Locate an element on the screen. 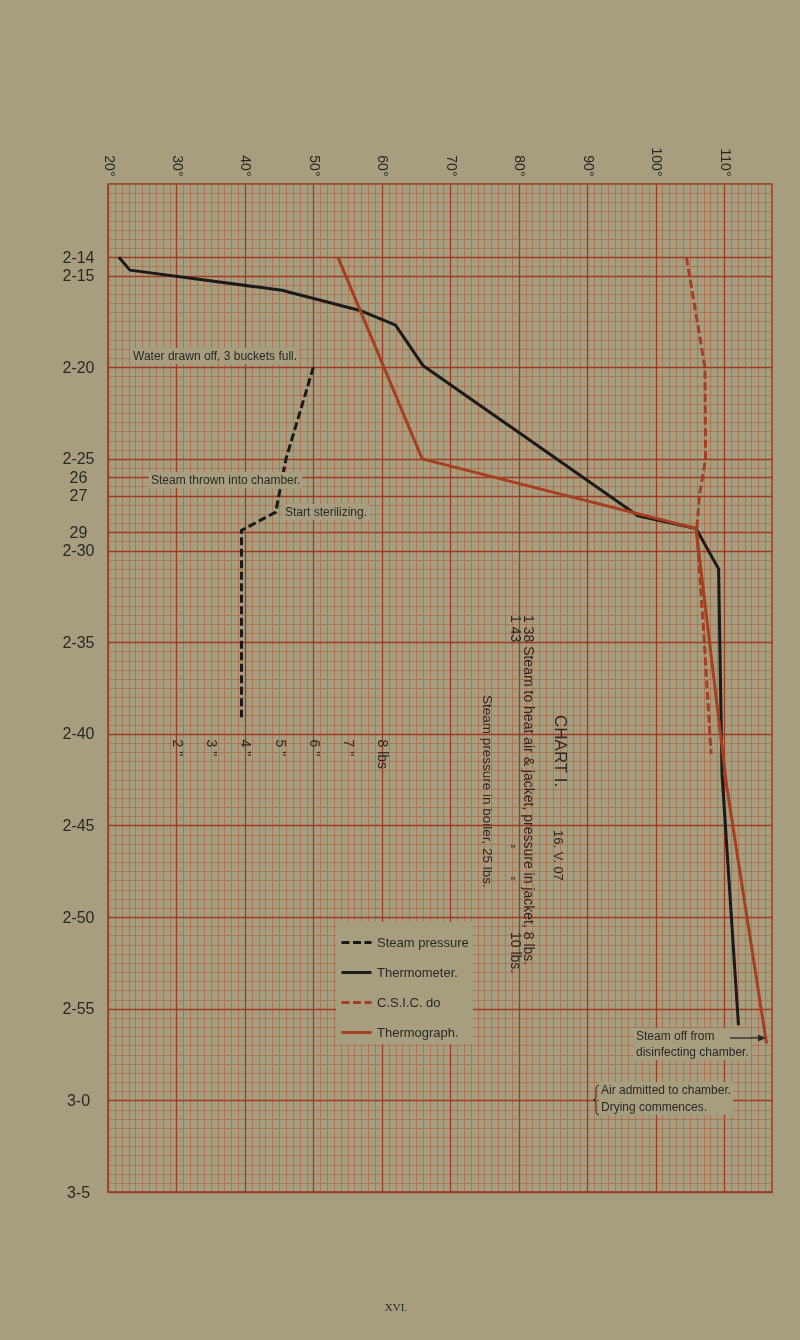  y-tick-label: 2-14 is located at coordinates (78, 257).